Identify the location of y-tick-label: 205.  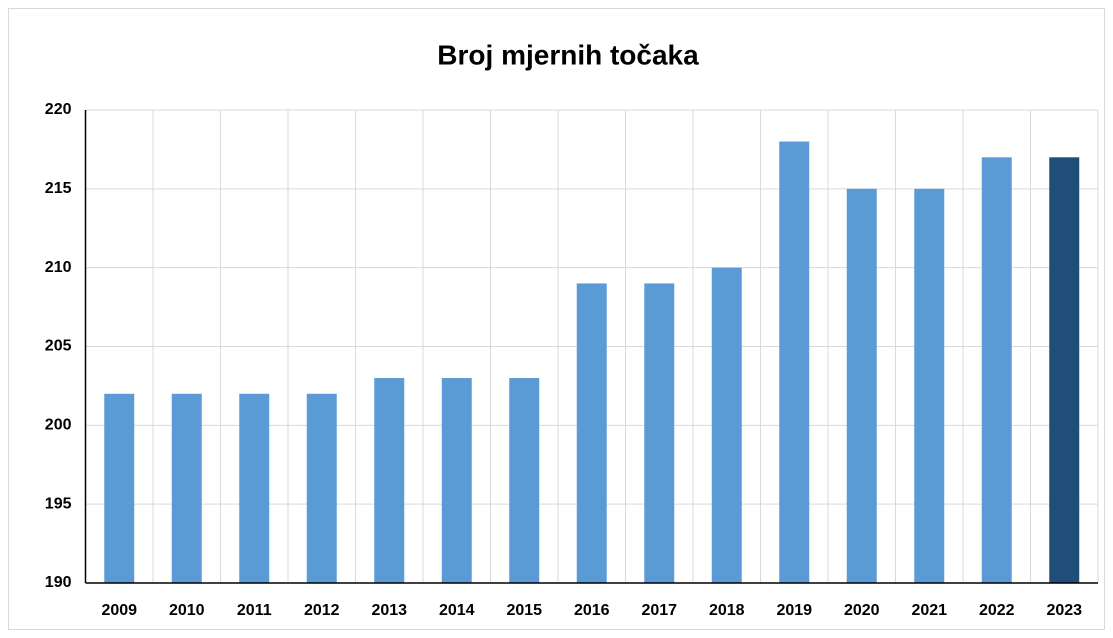
(58, 346).